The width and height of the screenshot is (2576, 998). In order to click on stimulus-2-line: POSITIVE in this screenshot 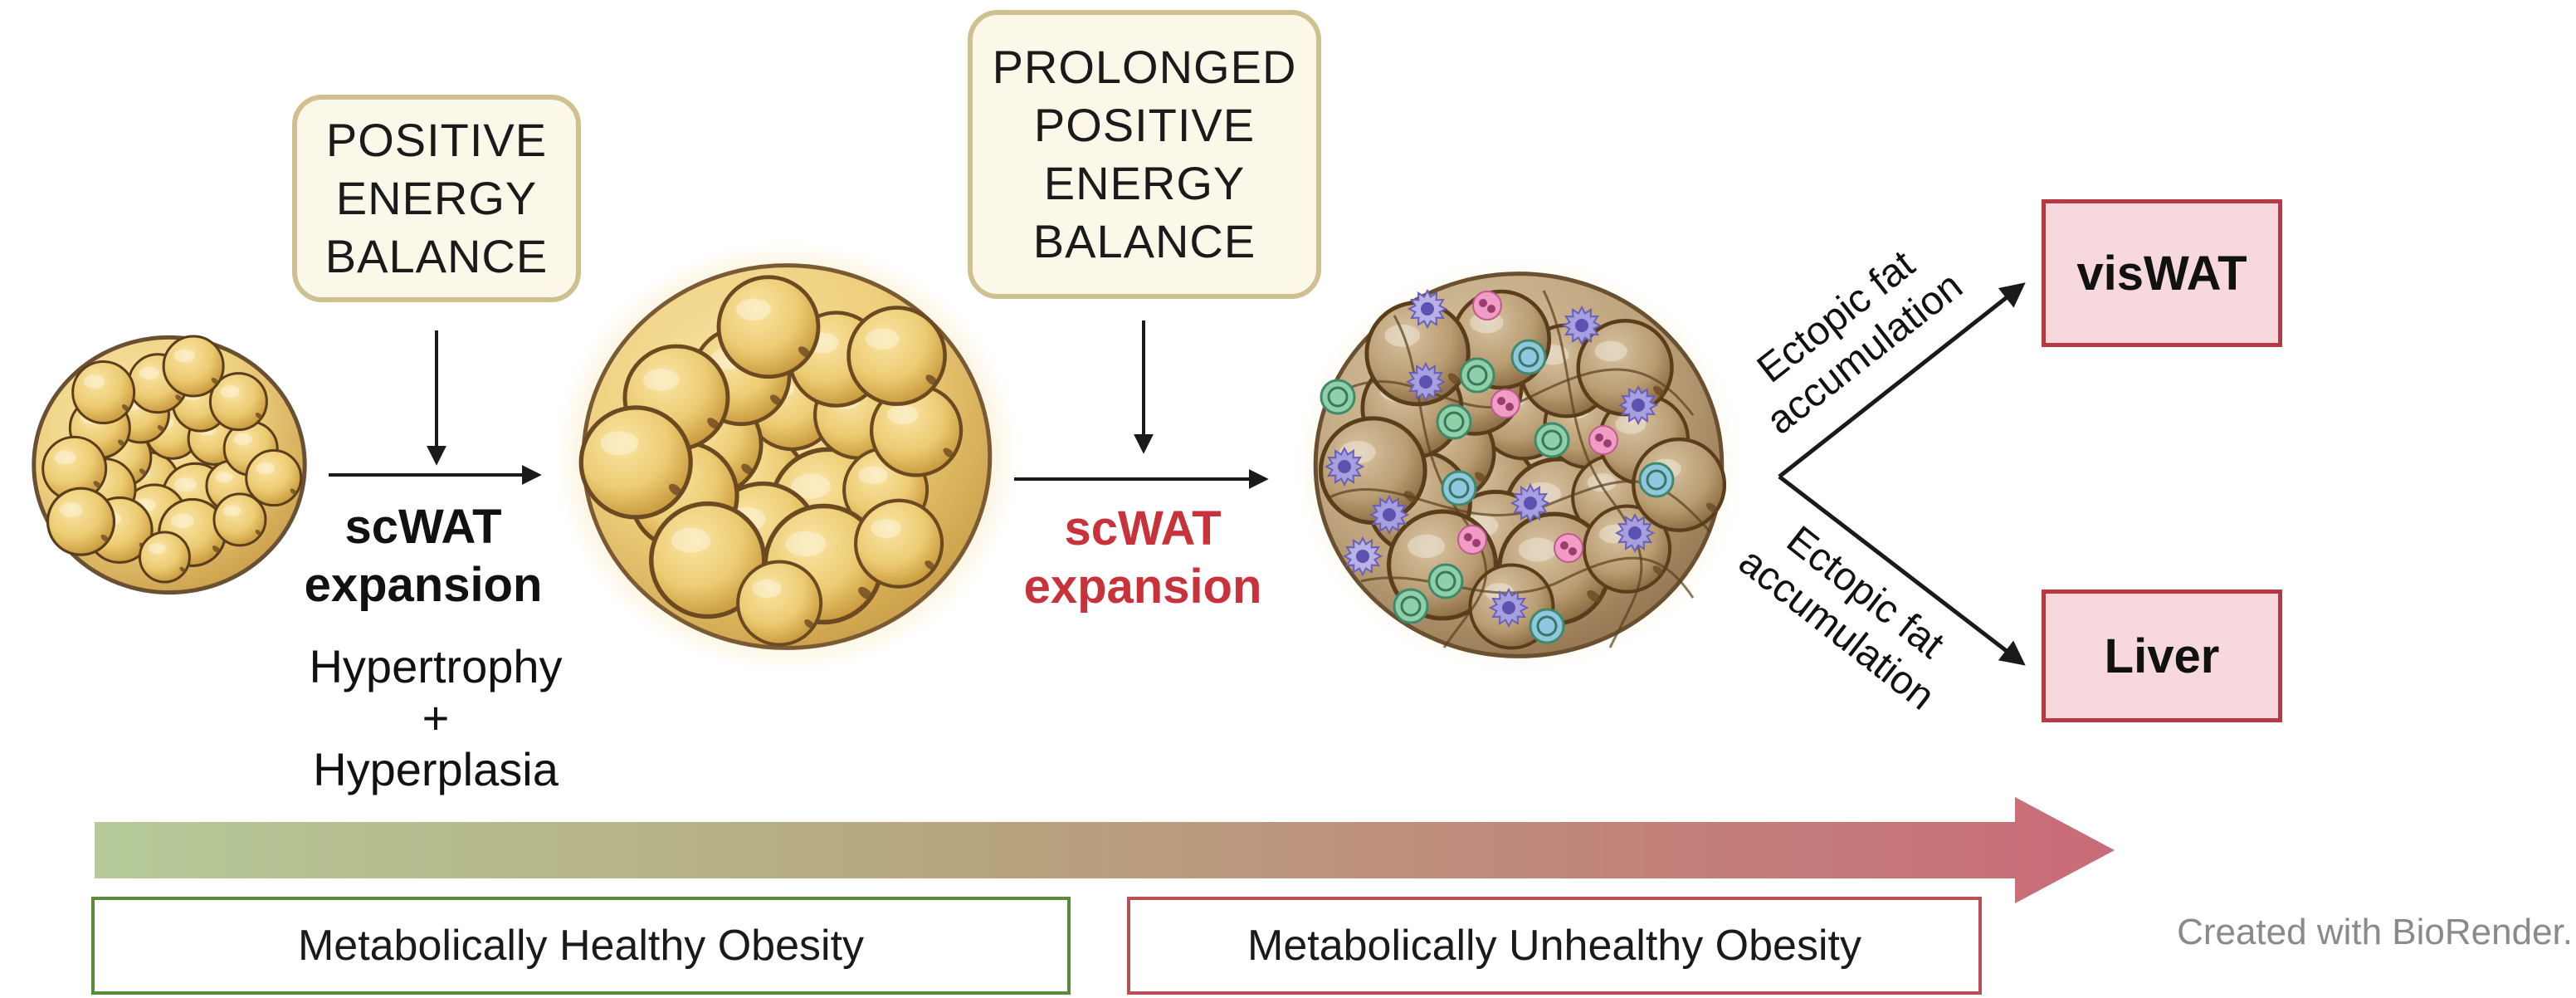, I will do `click(1145, 125)`.